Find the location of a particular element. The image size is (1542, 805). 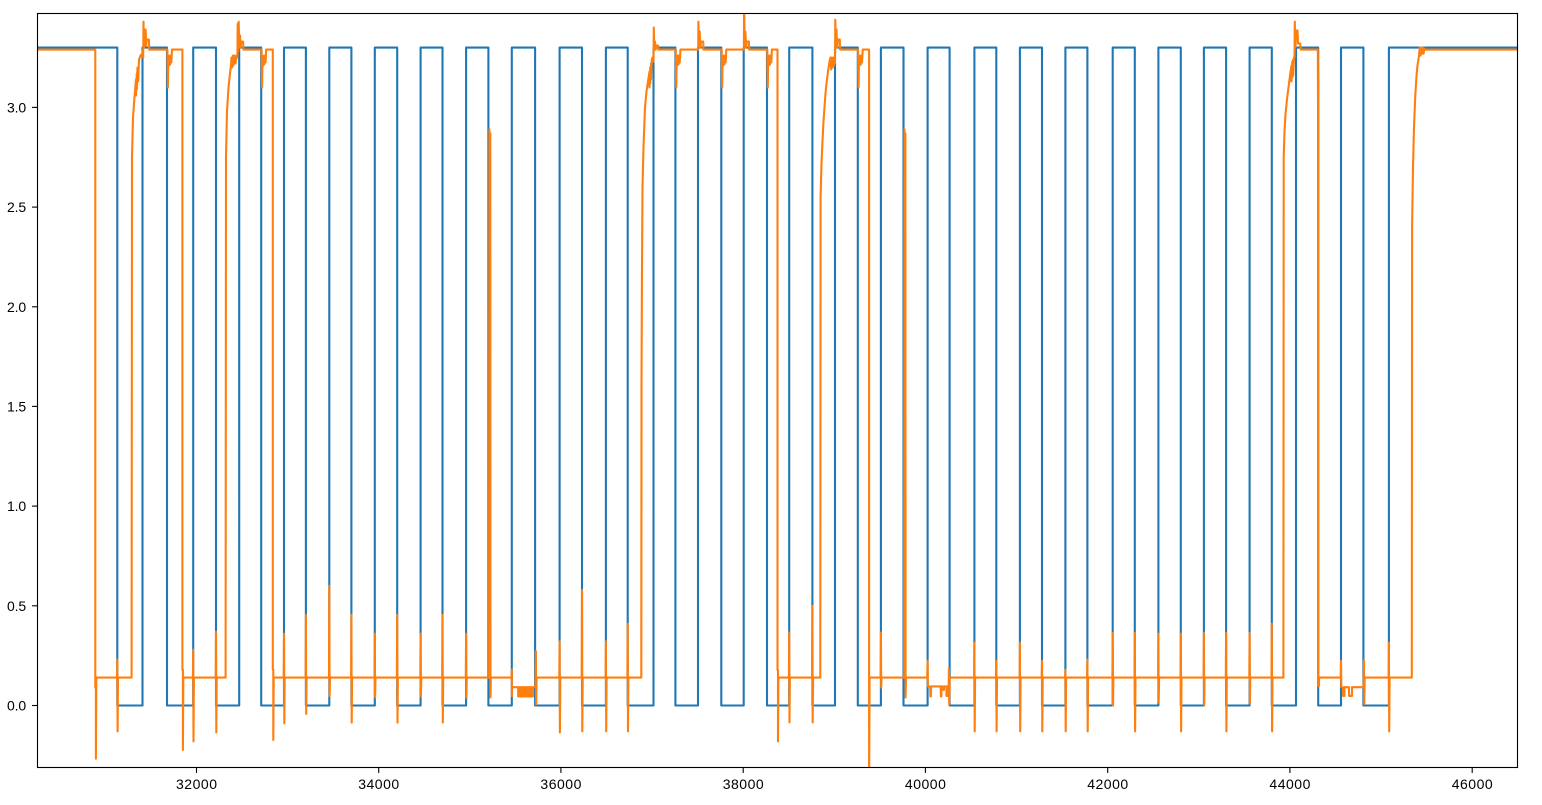

svg-text: 0.5 is located at coordinates (16, 606).